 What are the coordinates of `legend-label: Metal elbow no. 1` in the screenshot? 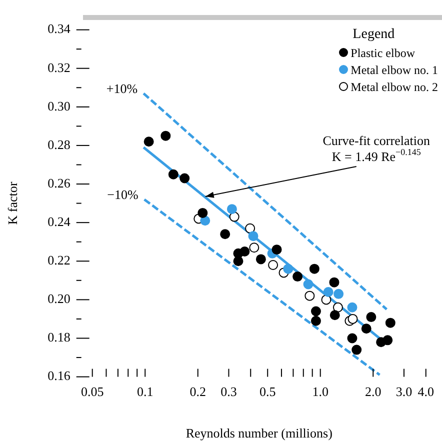 It's located at (394, 70).